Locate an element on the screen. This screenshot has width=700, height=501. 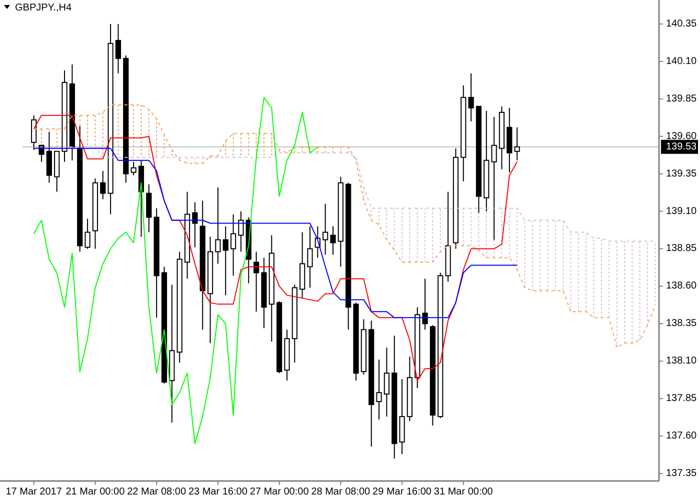
x-tick-label: 23 Mar 16:00 is located at coordinates (218, 492).